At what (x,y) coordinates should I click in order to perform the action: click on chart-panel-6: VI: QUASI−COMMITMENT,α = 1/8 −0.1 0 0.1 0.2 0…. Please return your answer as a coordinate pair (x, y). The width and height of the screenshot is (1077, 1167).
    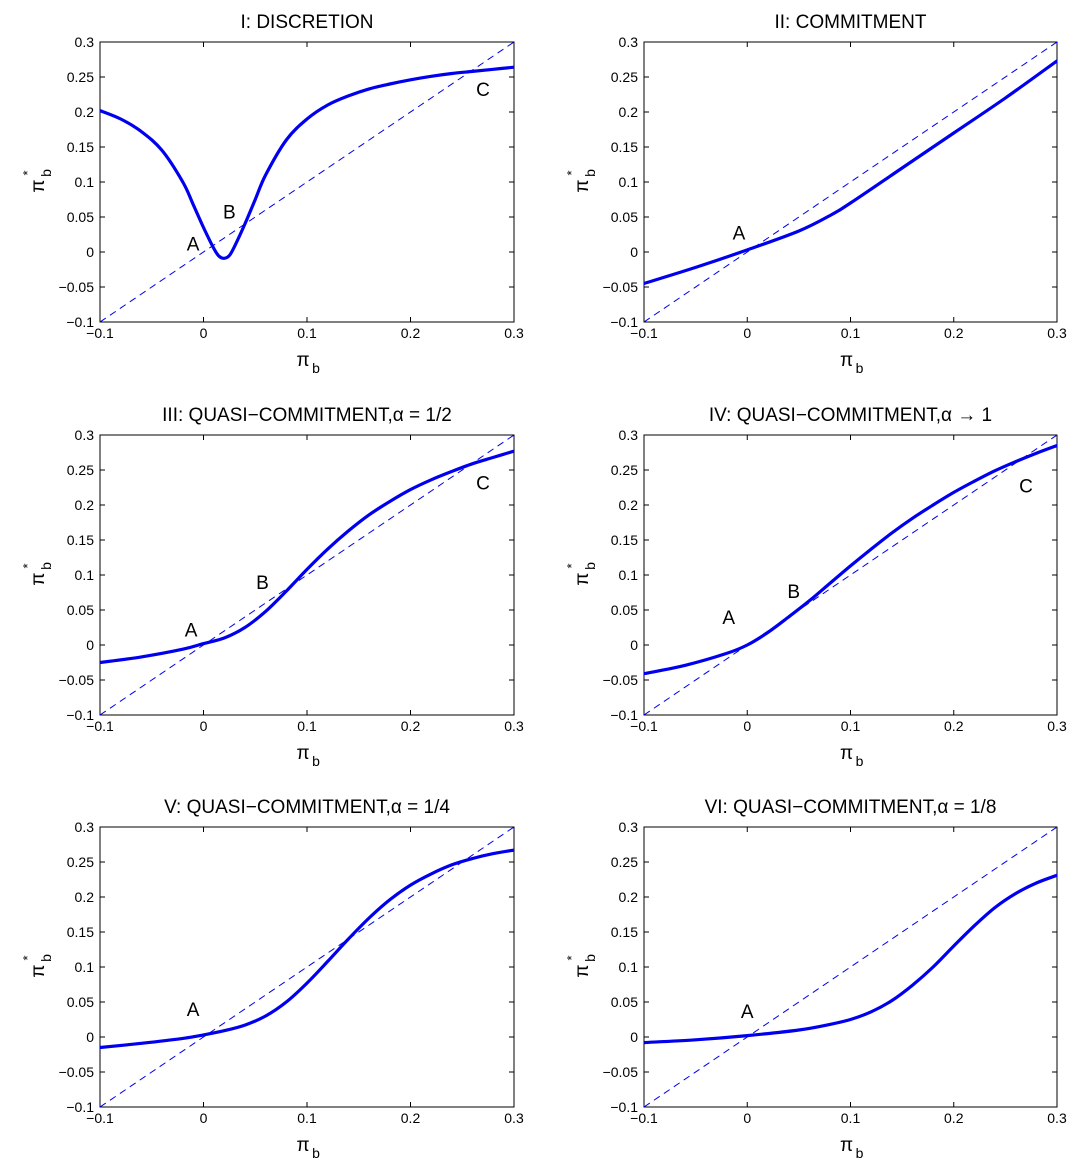
    Looking at the image, I should click on (815, 979).